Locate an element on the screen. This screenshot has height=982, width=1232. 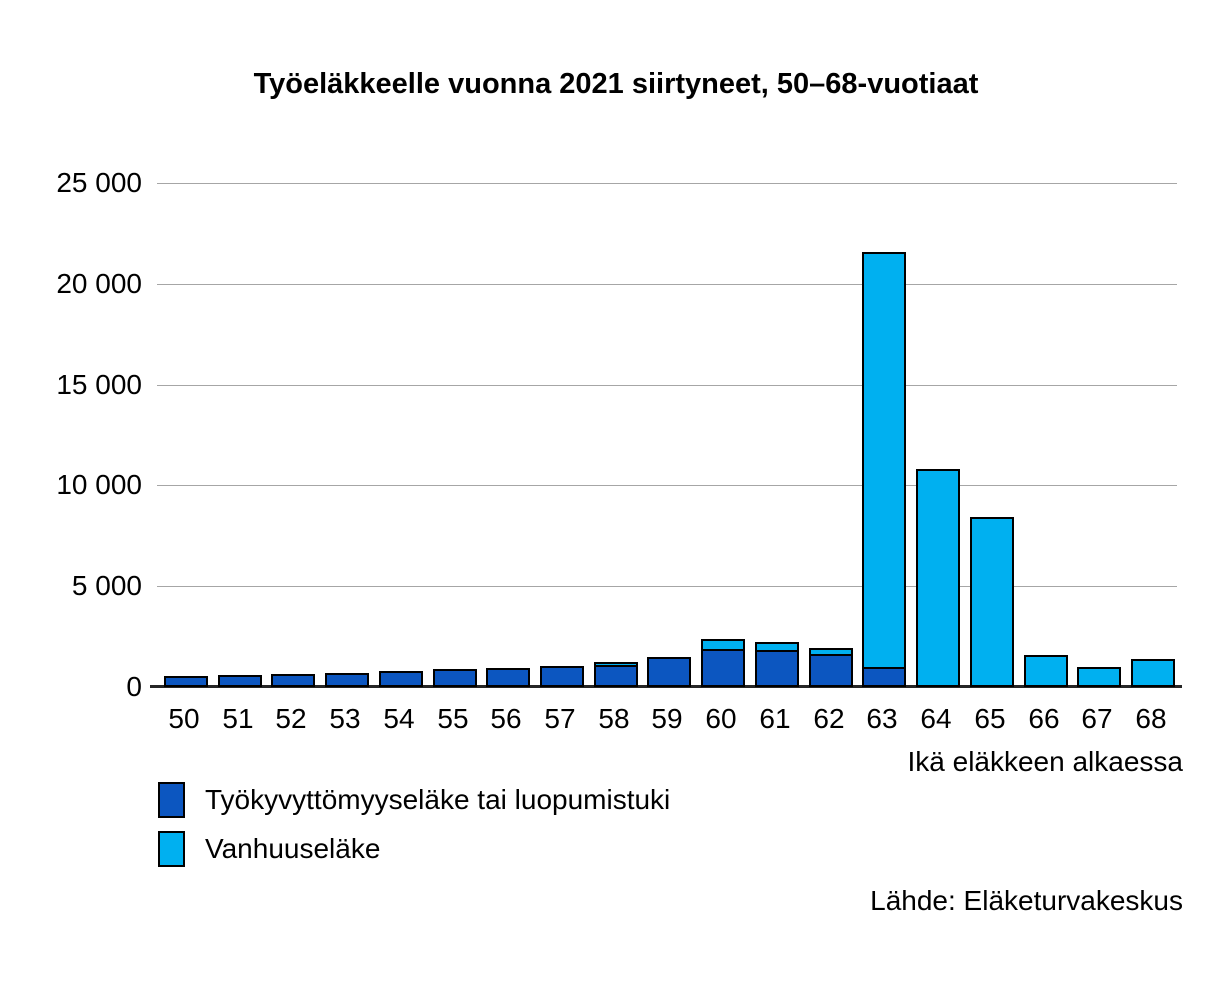
x-tick-label: 63 is located at coordinates (882, 718).